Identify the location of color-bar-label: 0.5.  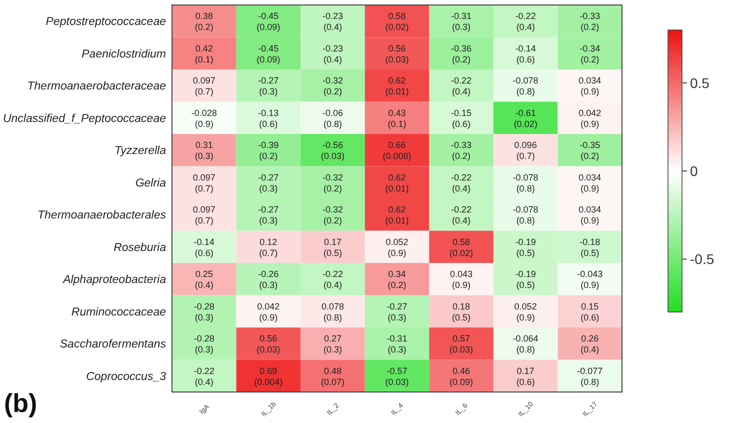
(700, 82).